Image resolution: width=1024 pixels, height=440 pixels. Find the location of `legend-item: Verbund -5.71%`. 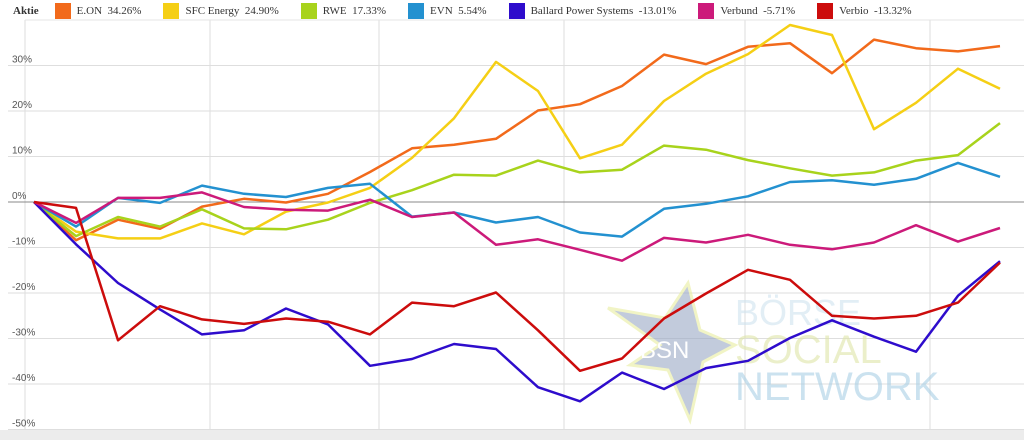

legend-item: Verbund -5.71% is located at coordinates (746, 11).